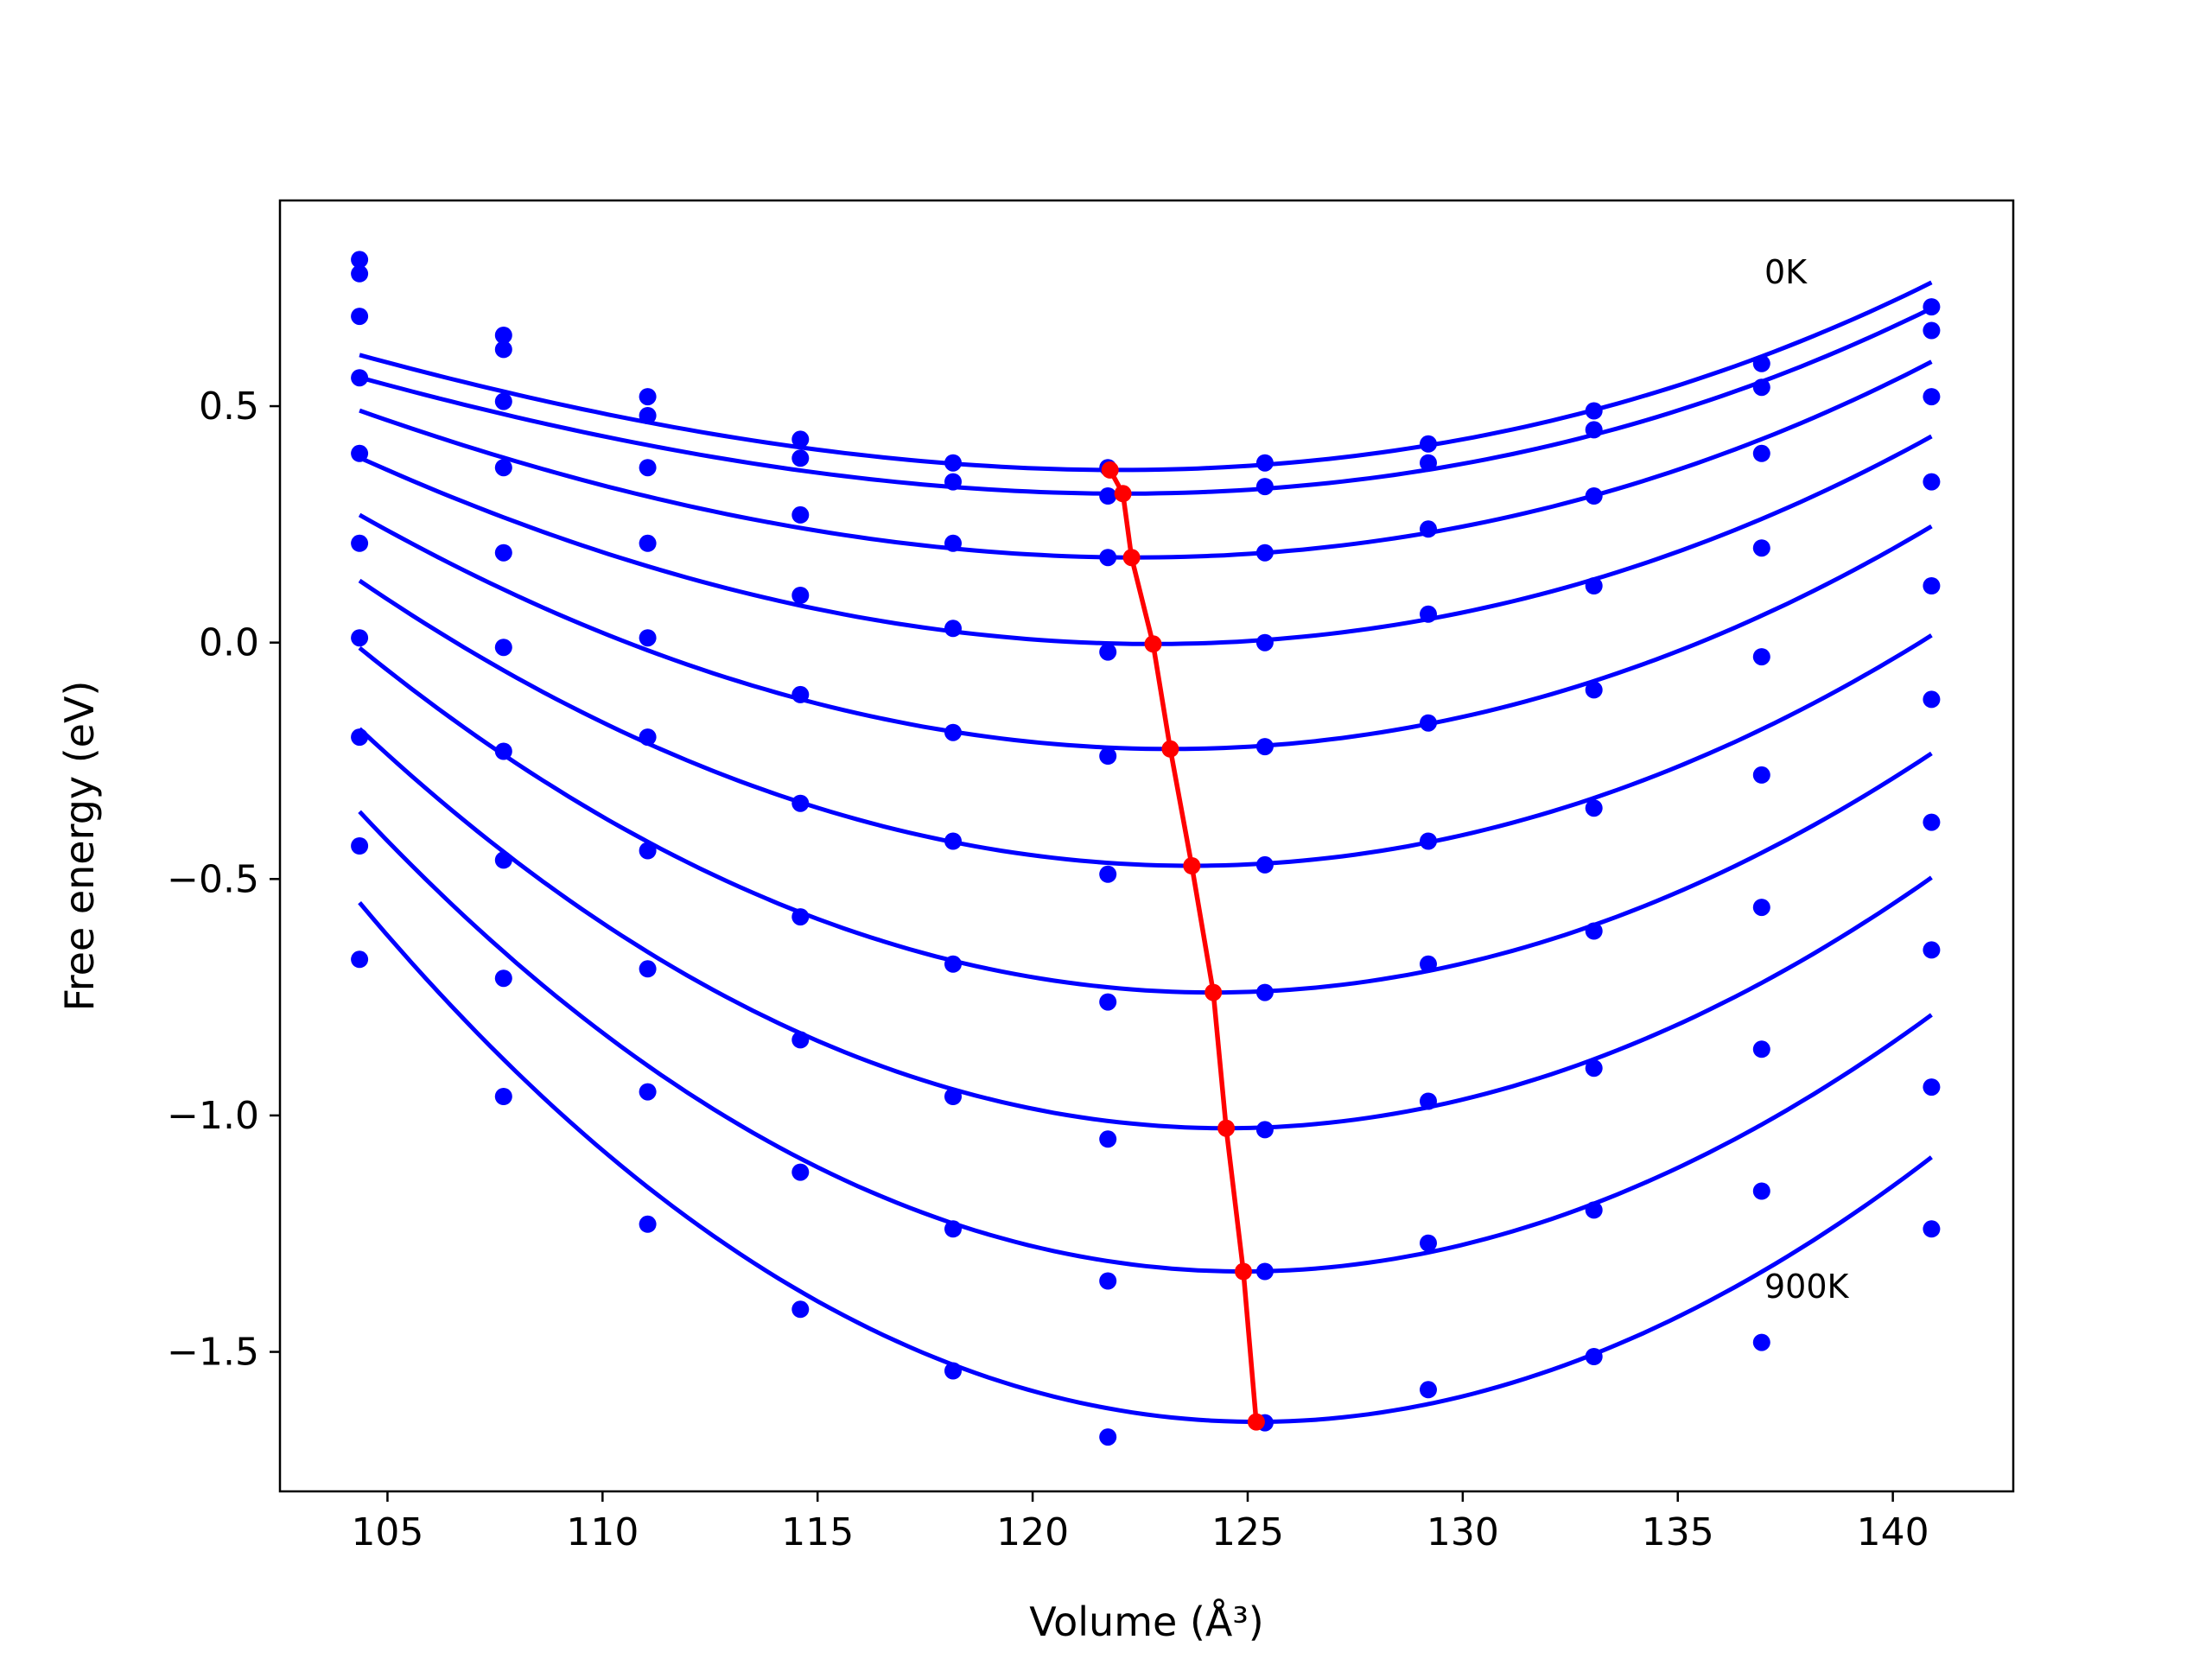  What do you see at coordinates (387, 1532) in the screenshot?
I see `x-tick-label: 105` at bounding box center [387, 1532].